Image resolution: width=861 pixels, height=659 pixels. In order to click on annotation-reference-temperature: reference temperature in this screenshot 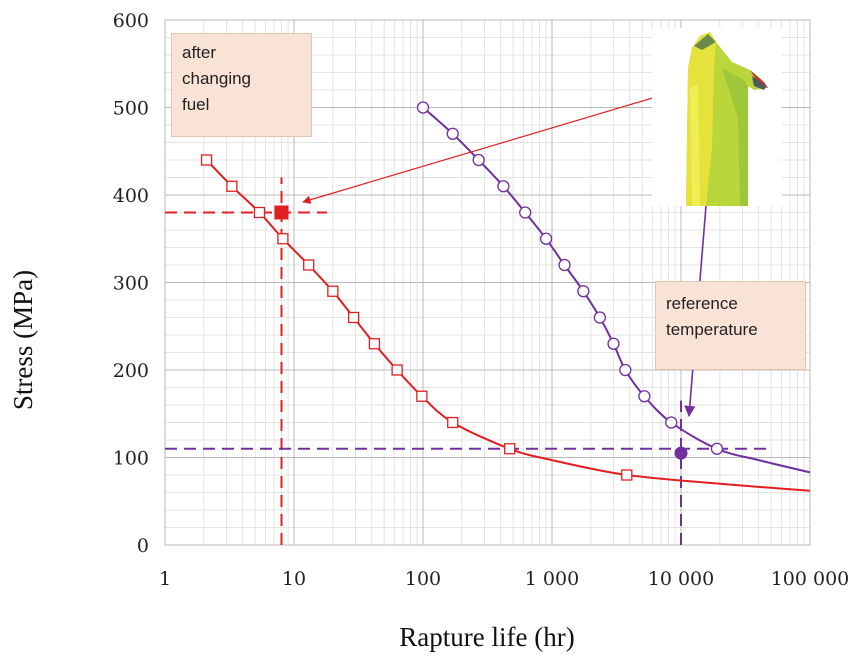, I will do `click(730, 325)`.